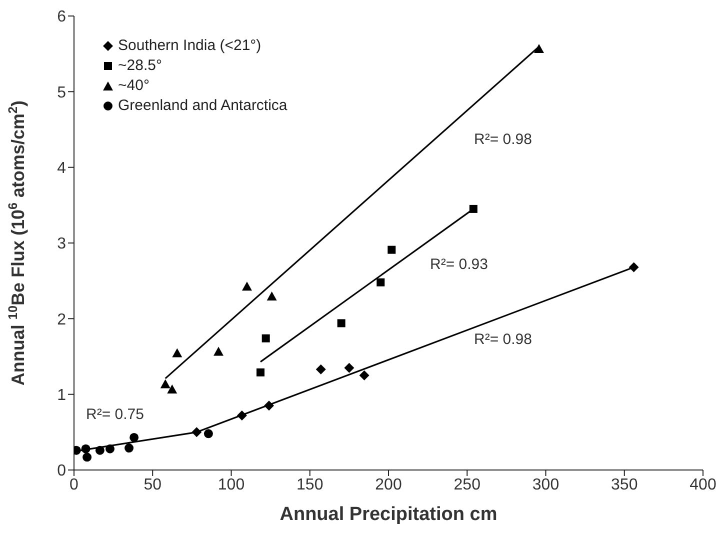  I want to click on legend-label: ~28.5°, so click(140, 66).